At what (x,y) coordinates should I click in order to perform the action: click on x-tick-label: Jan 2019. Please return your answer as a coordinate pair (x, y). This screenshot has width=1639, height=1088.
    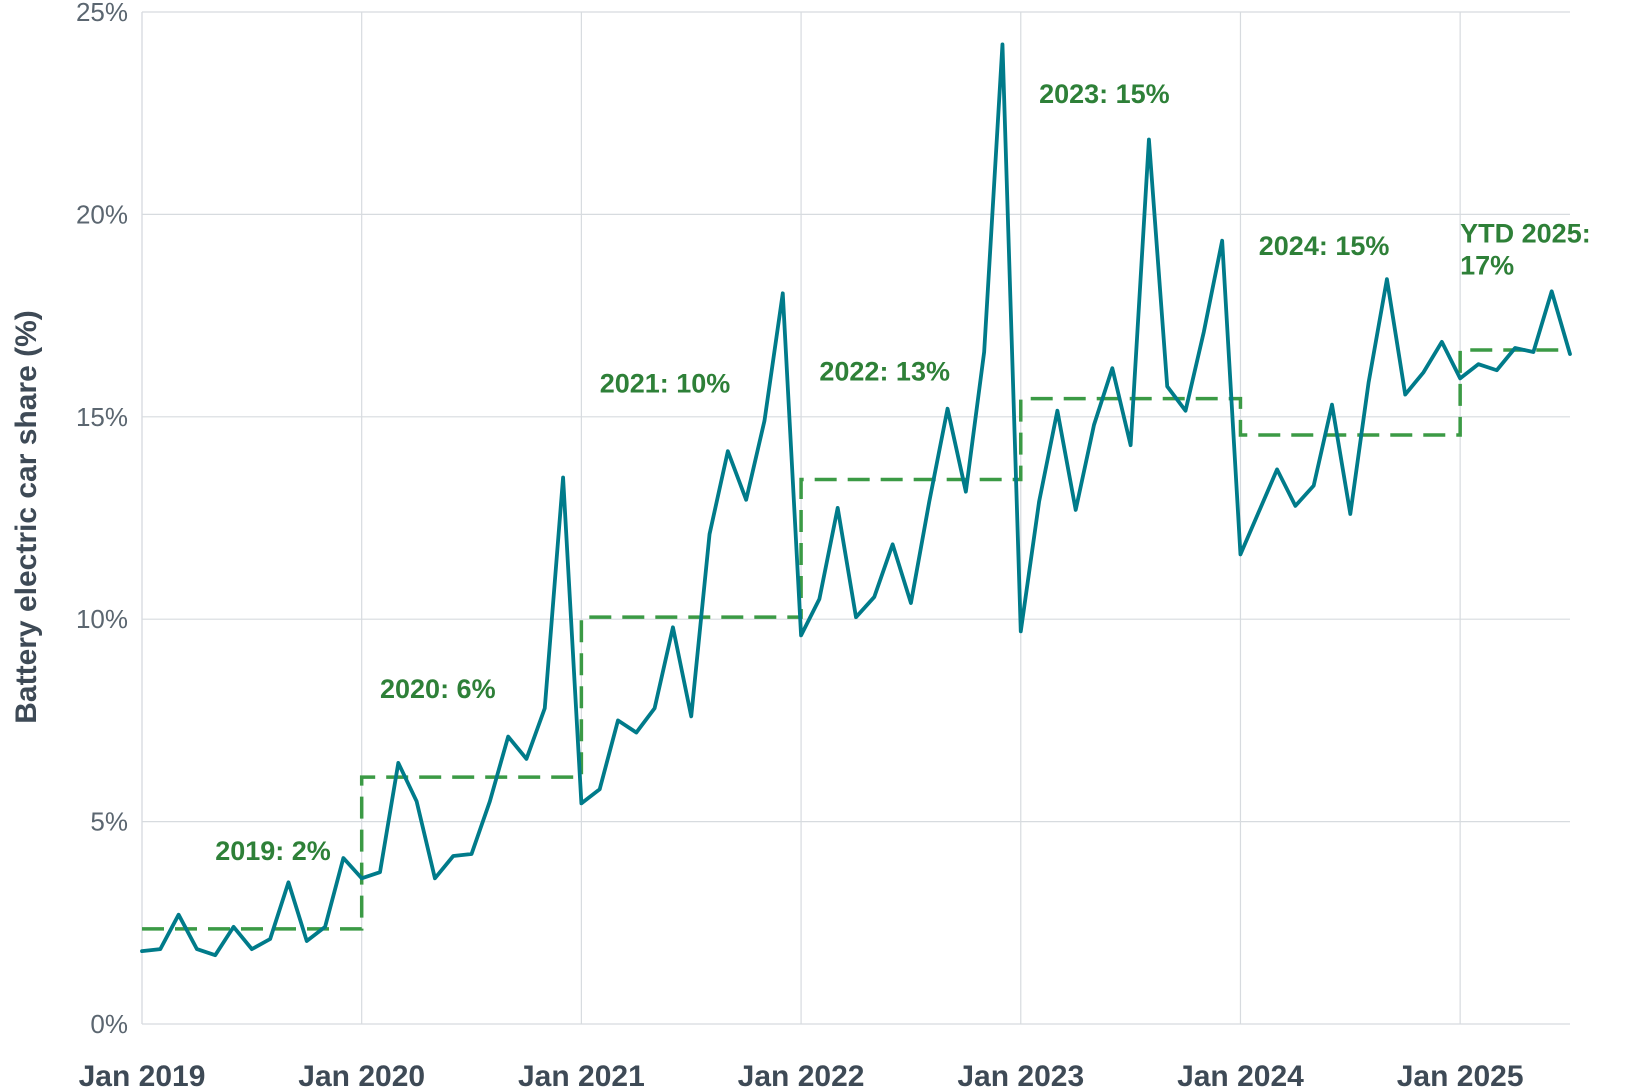
    Looking at the image, I should click on (142, 1074).